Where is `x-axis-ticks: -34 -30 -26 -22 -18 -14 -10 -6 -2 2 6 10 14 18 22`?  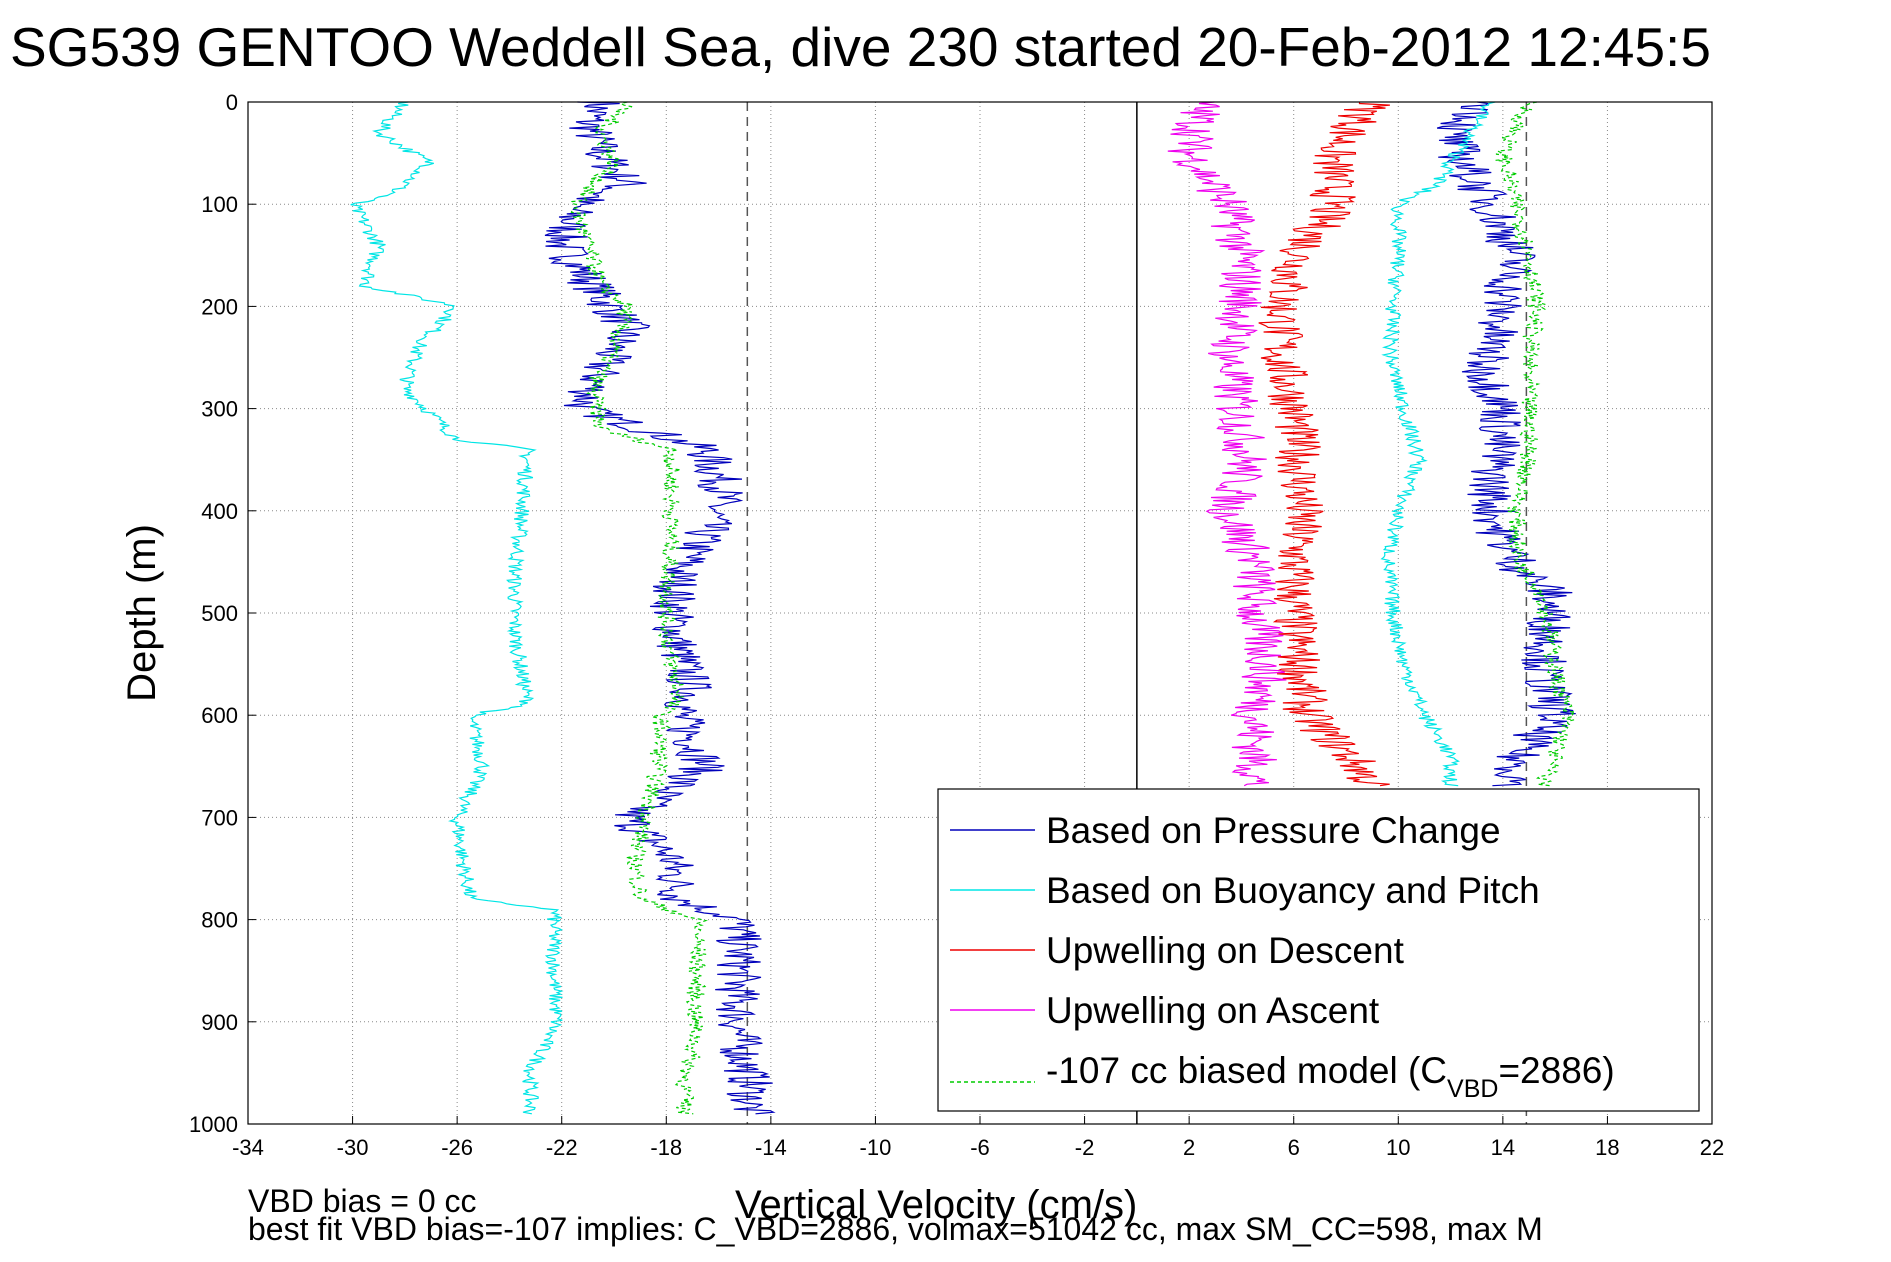 x-axis-ticks: -34 -30 -26 -22 -18 -14 -10 -6 -2 2 6 10 14 18 22 is located at coordinates (978, 1138).